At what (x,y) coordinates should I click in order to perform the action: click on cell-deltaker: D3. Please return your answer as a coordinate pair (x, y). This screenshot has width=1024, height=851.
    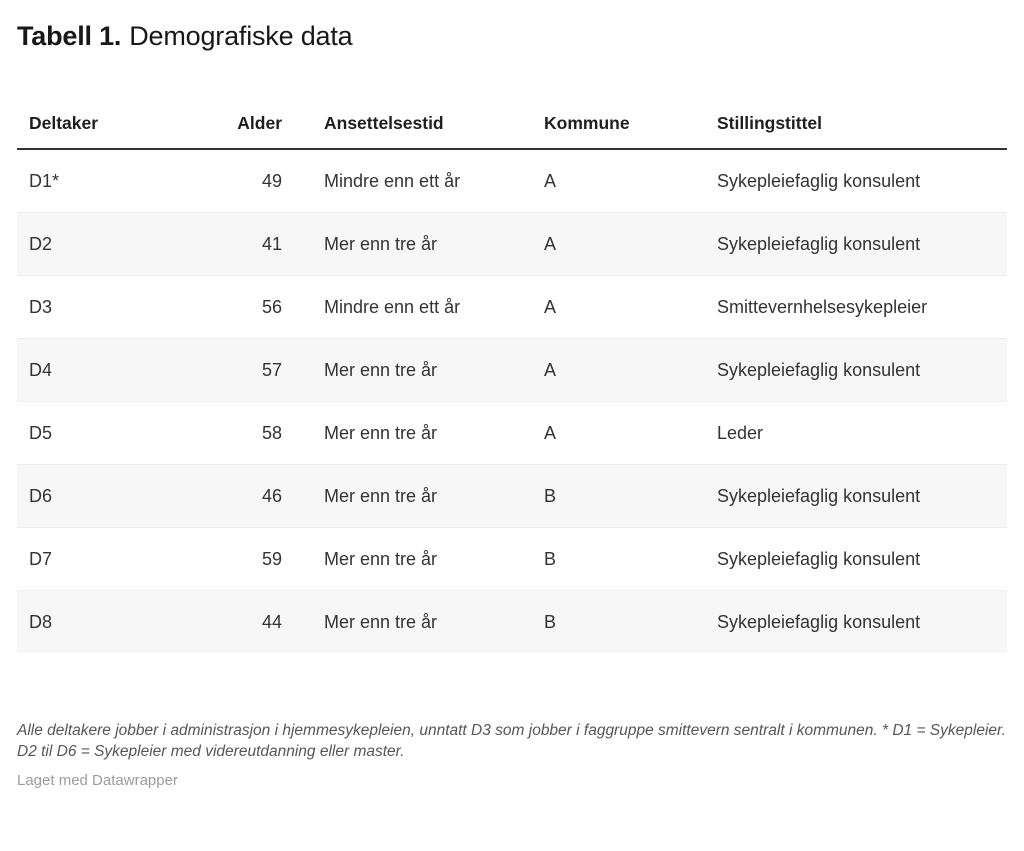
    Looking at the image, I should click on (113, 307).